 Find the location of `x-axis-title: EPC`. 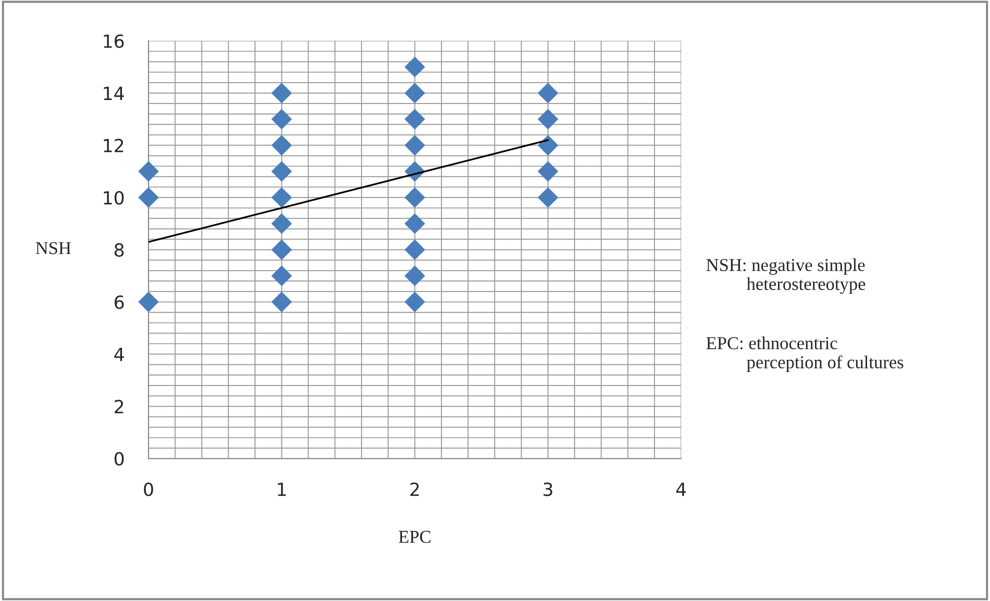

x-axis-title: EPC is located at coordinates (414, 536).